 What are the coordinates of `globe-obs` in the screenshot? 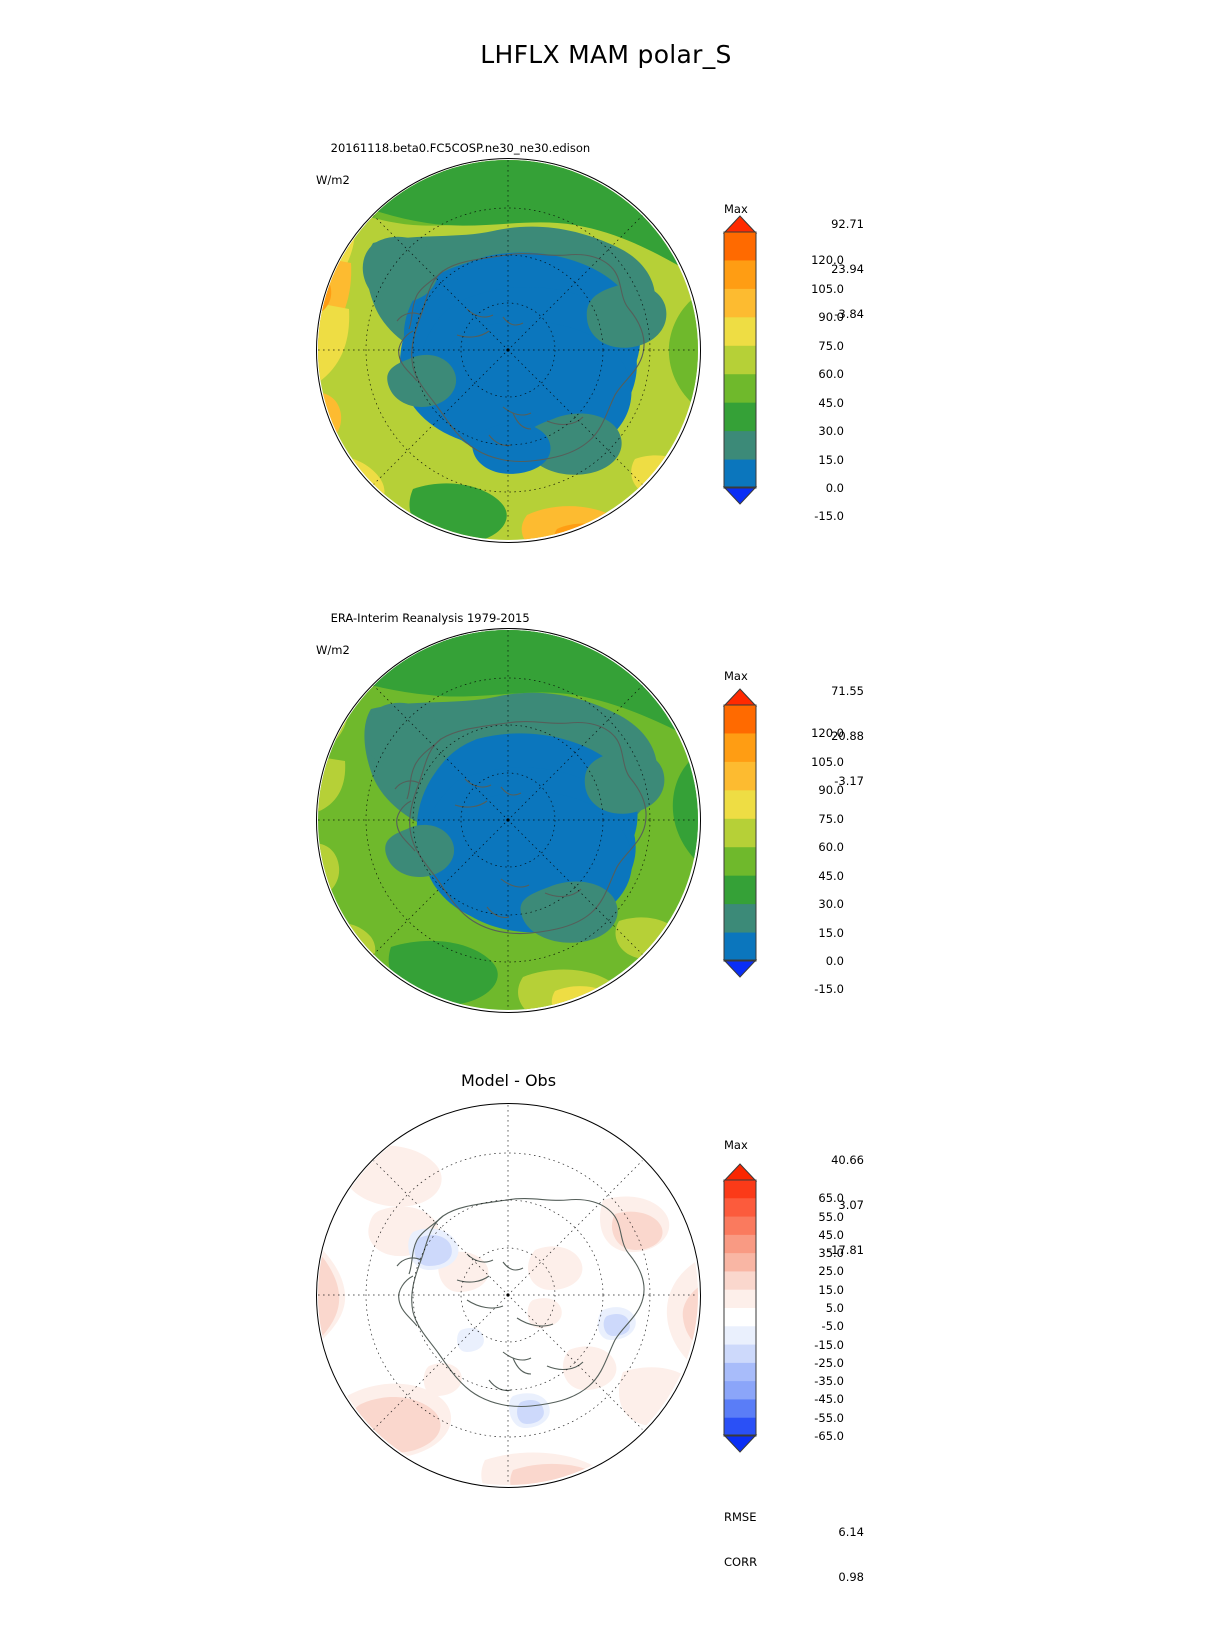 It's located at (508, 820).